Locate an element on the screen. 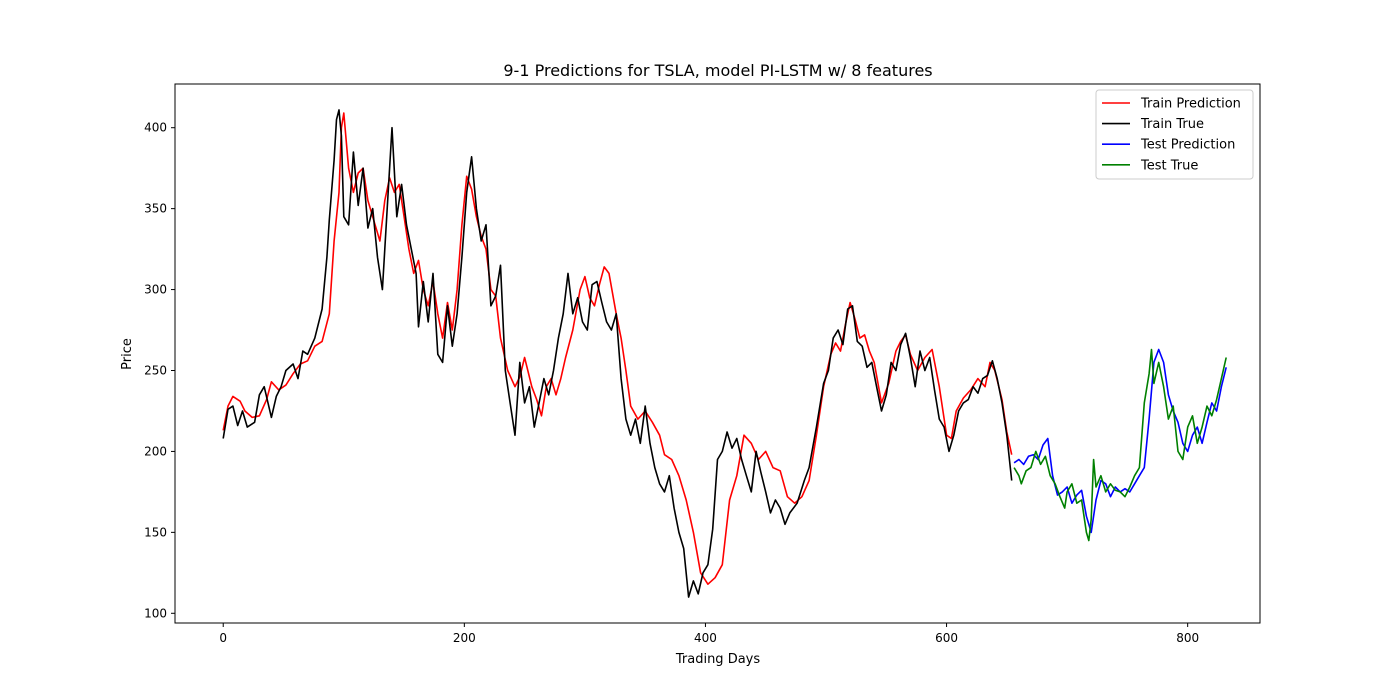 The width and height of the screenshot is (1400, 700). x-tick-label: 400 is located at coordinates (705, 638).